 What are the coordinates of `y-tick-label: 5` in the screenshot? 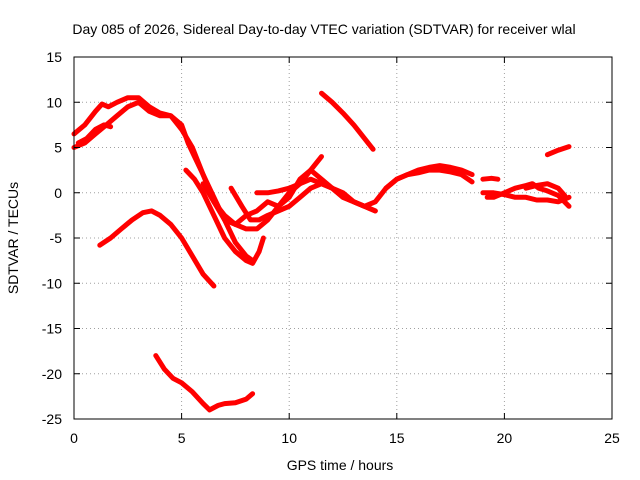 It's located at (58, 148).